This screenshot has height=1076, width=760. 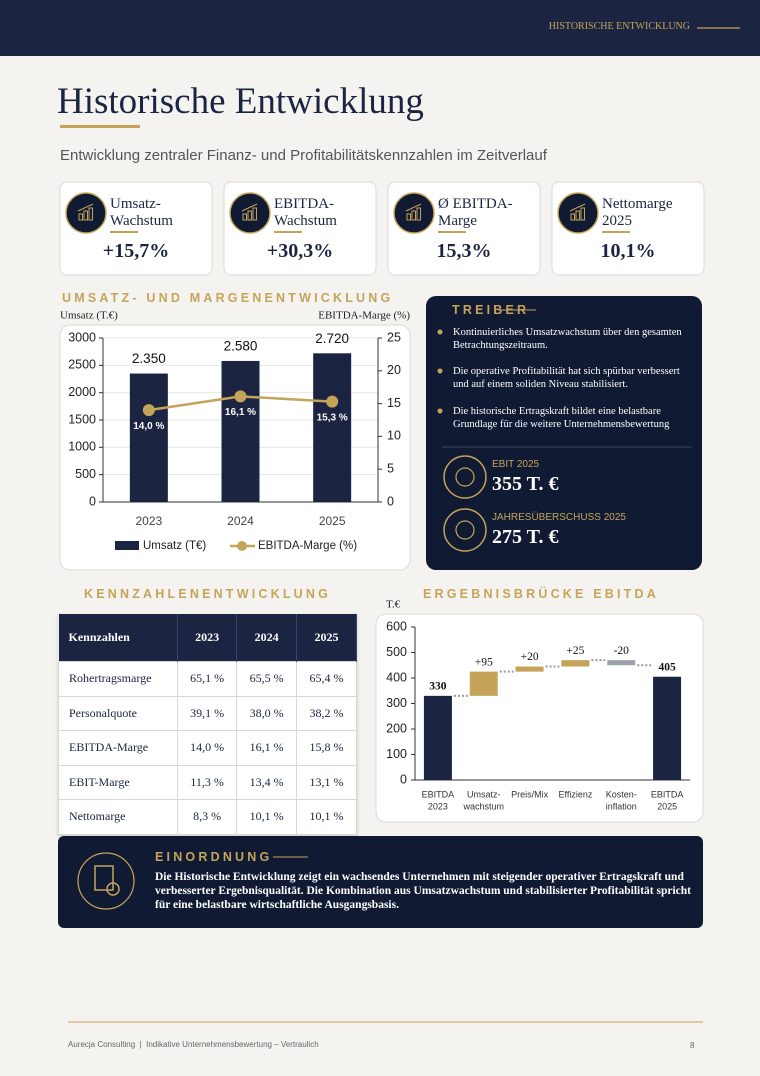 What do you see at coordinates (307, 546) in the screenshot?
I see `legend-label: EBITDA-Marge (%)` at bounding box center [307, 546].